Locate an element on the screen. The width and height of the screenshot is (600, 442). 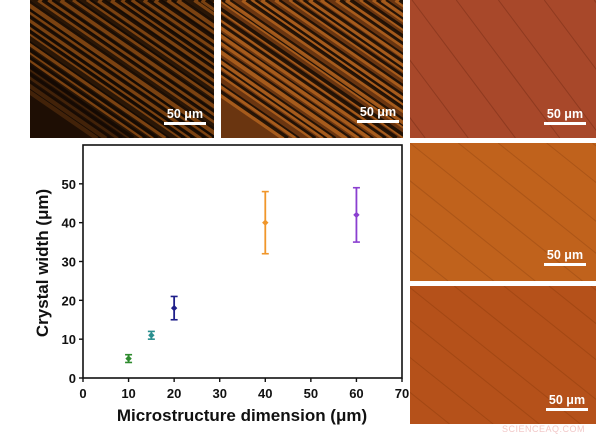
x-tick-label: 10 is located at coordinates (128, 393).